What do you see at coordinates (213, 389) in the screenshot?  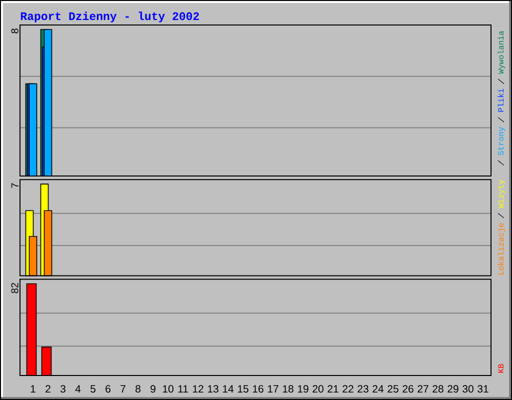 I see `x-tick-label: 13` at bounding box center [213, 389].